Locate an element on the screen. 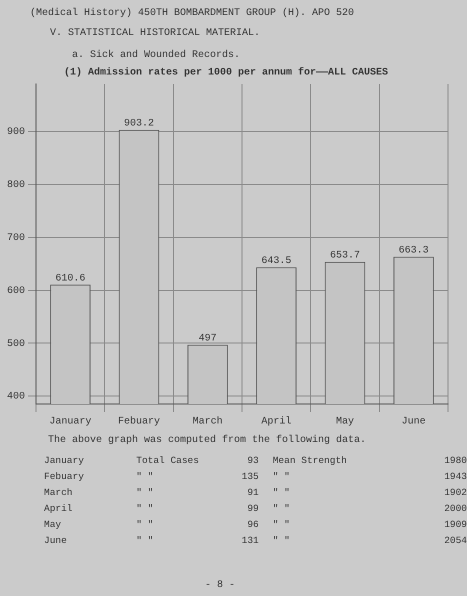  text: June " " 131 " " 2054 is located at coordinates (255, 540).